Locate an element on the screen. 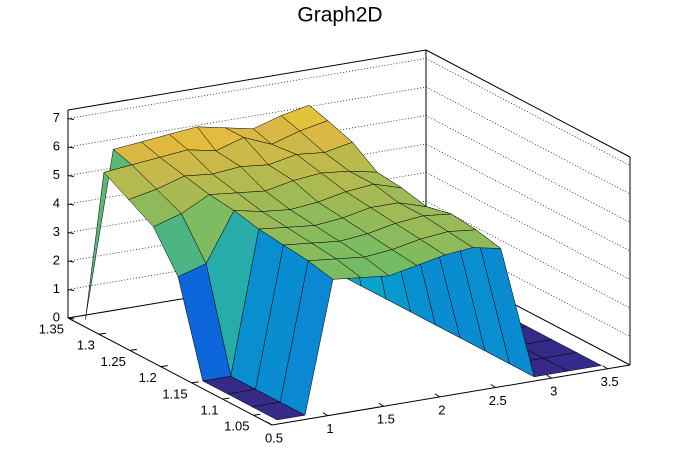 This screenshot has height=472, width=696. y-tick-label: 1.2 is located at coordinates (148, 377).